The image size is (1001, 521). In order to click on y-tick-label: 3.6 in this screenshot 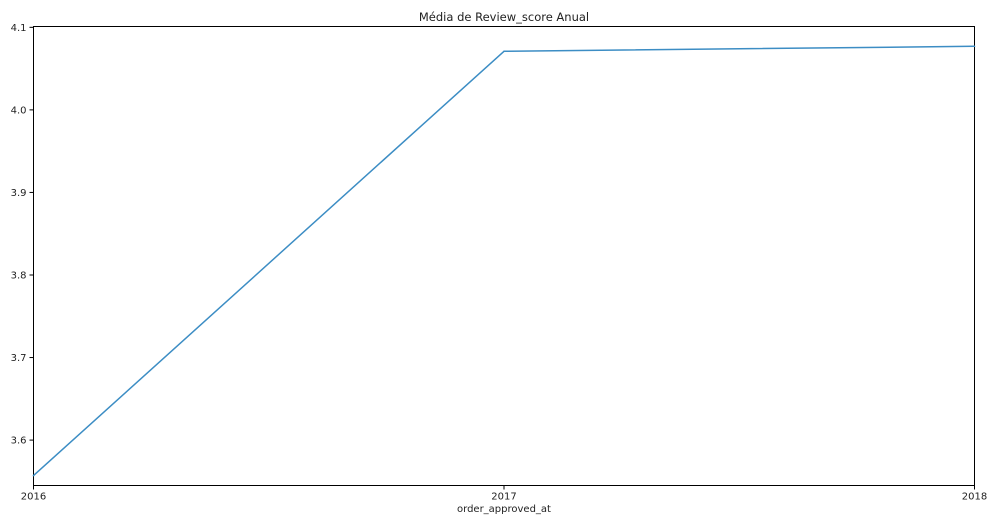, I will do `click(19, 441)`.